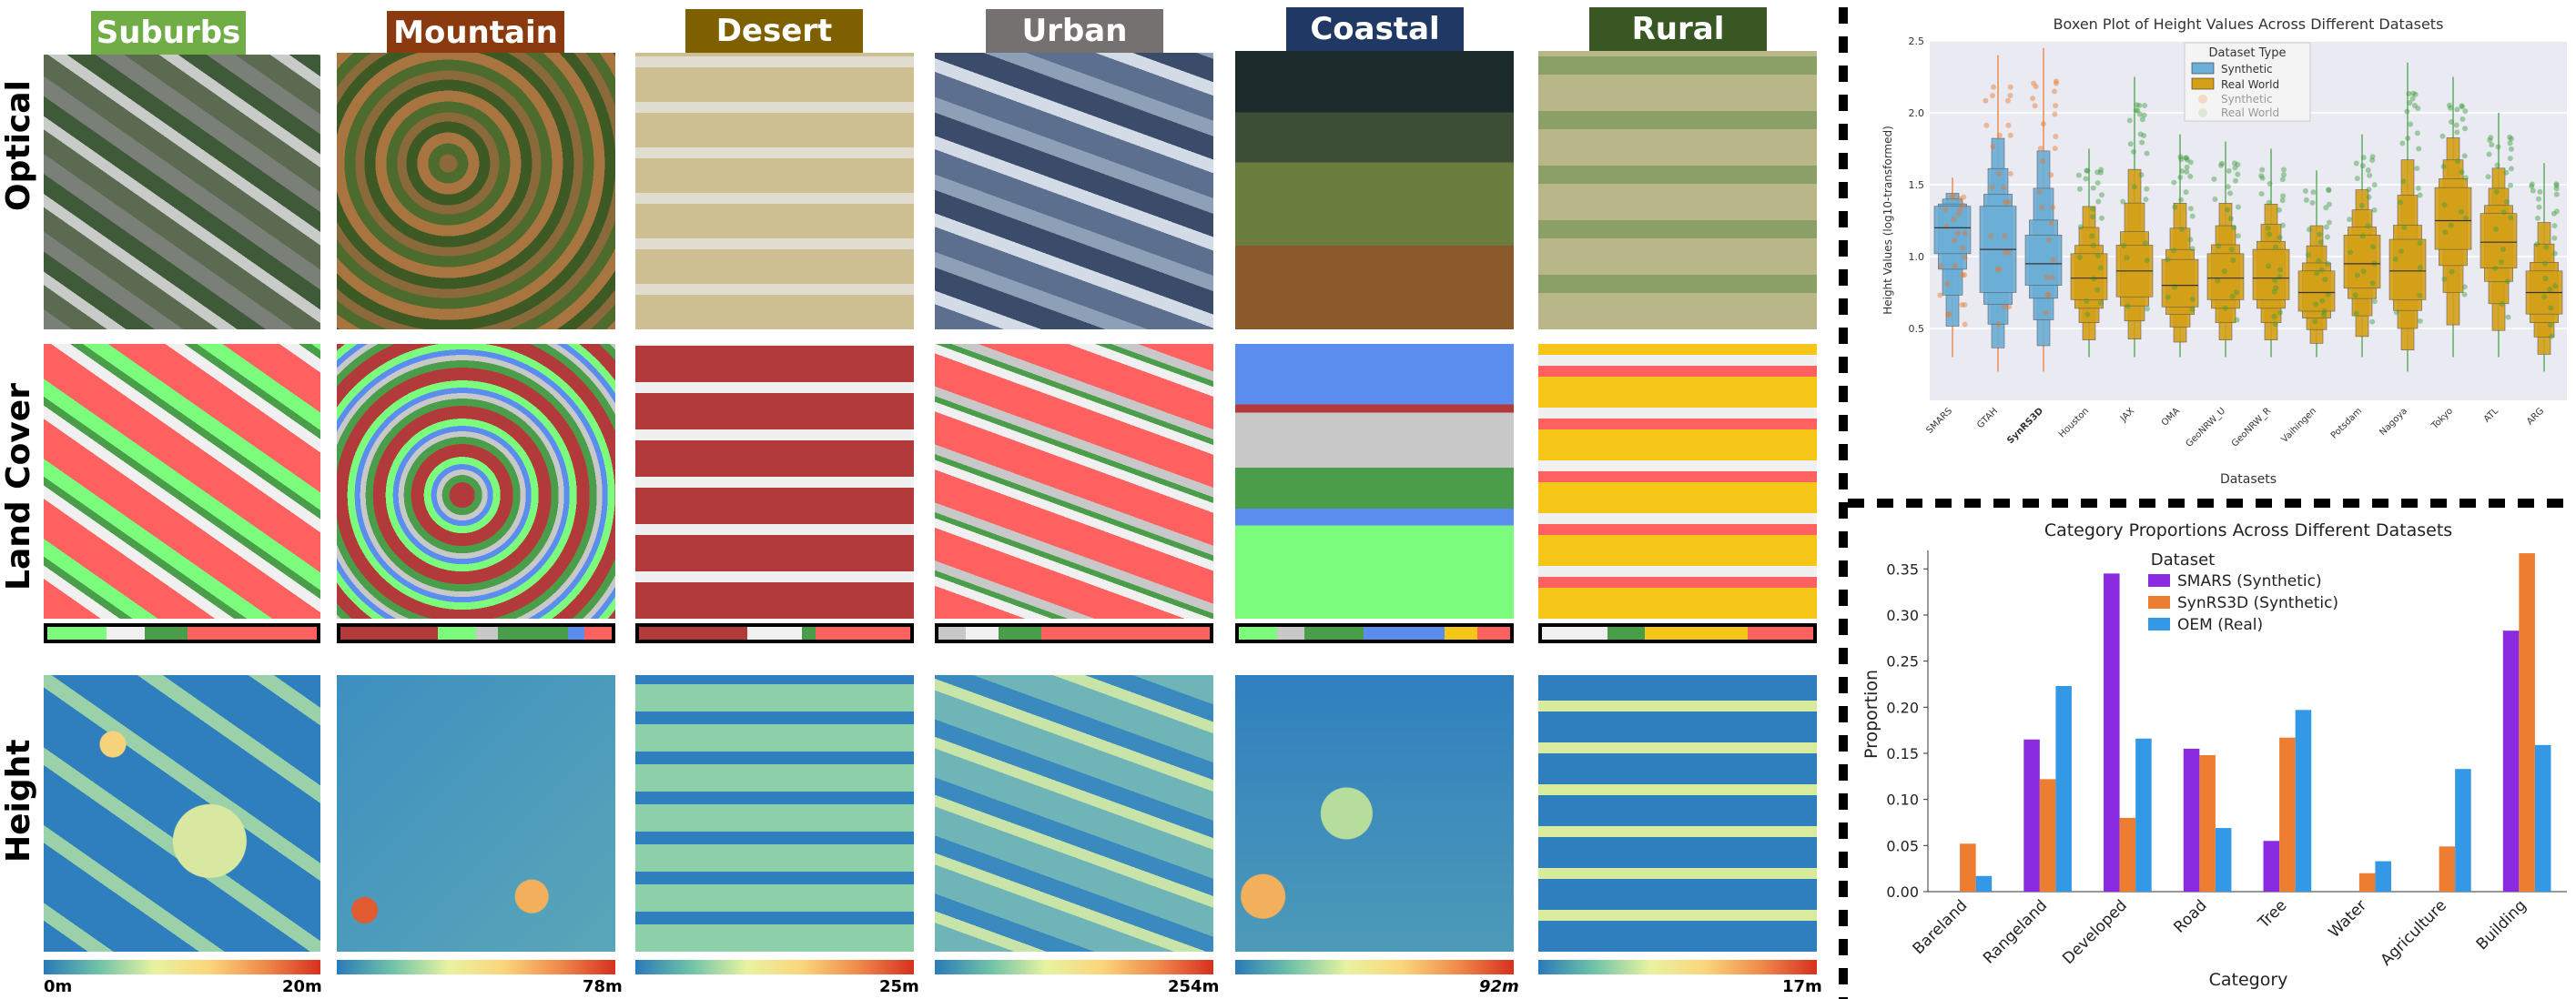 Image resolution: width=2576 pixels, height=999 pixels. What do you see at coordinates (1374, 190) in the screenshot?
I see `optical-image-coastal` at bounding box center [1374, 190].